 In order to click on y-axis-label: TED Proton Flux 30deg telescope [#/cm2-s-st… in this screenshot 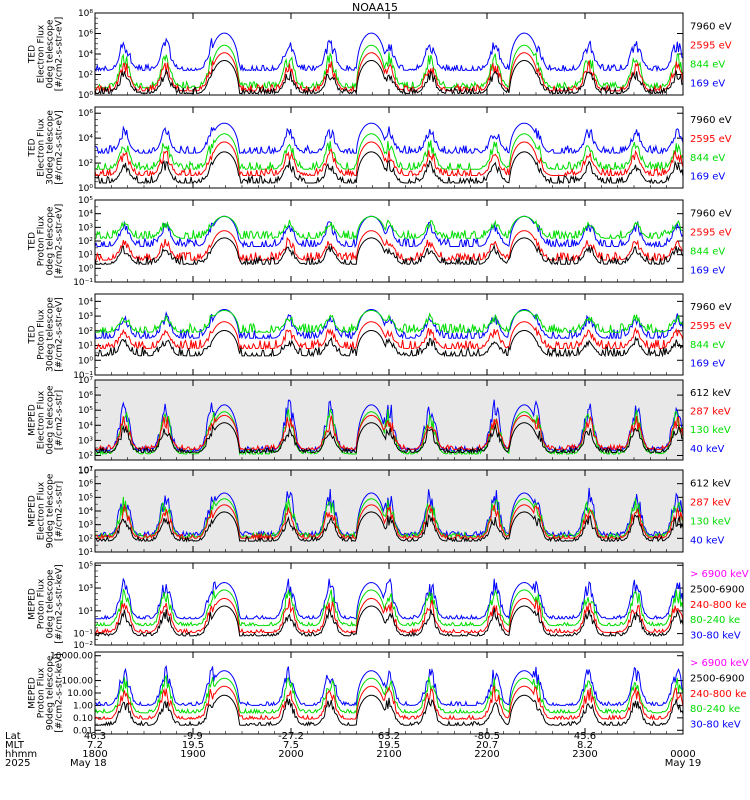, I will do `click(46, 334)`.